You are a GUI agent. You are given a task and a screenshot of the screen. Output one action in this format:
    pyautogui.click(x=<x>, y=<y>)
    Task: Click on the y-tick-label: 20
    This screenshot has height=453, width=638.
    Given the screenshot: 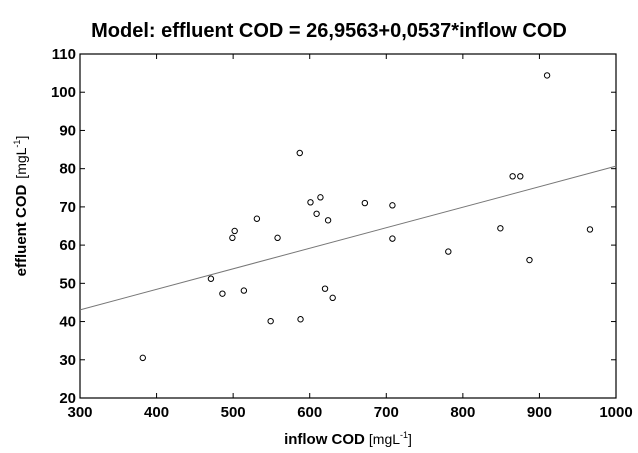 What is the action you would take?
    pyautogui.click(x=67, y=398)
    